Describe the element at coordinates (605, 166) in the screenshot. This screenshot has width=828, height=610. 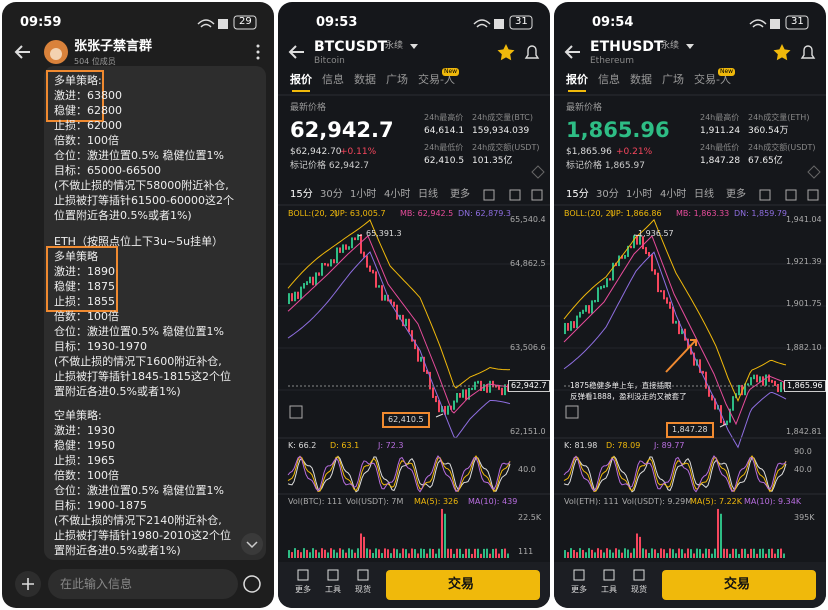
I see `mark-price: 标记价格 1,865.97` at that location.